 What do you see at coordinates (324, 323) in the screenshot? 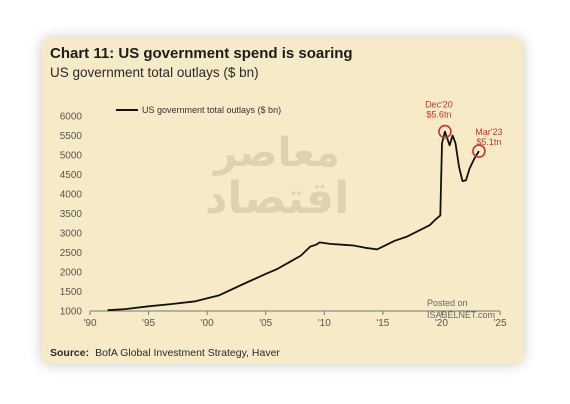
I see `x-tick-label: '10` at bounding box center [324, 323].